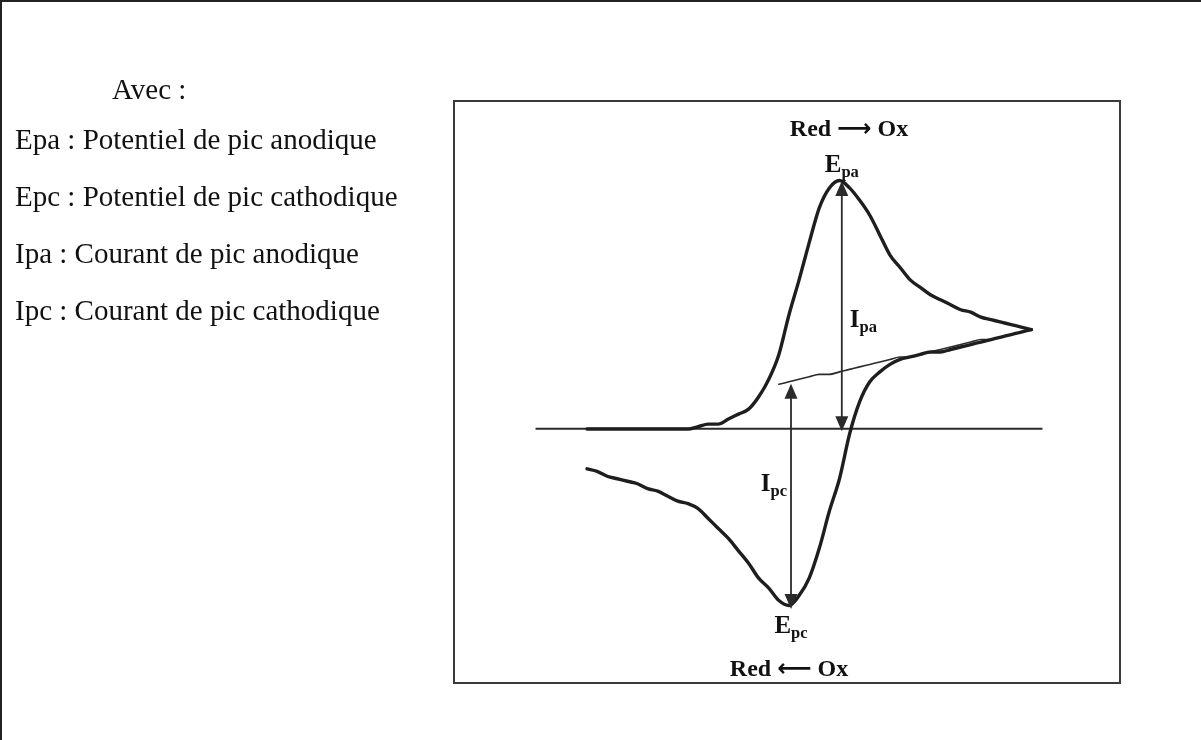 The image size is (1201, 740). I want to click on text: Epc : Potentiel de pic cathodique, so click(206, 196).